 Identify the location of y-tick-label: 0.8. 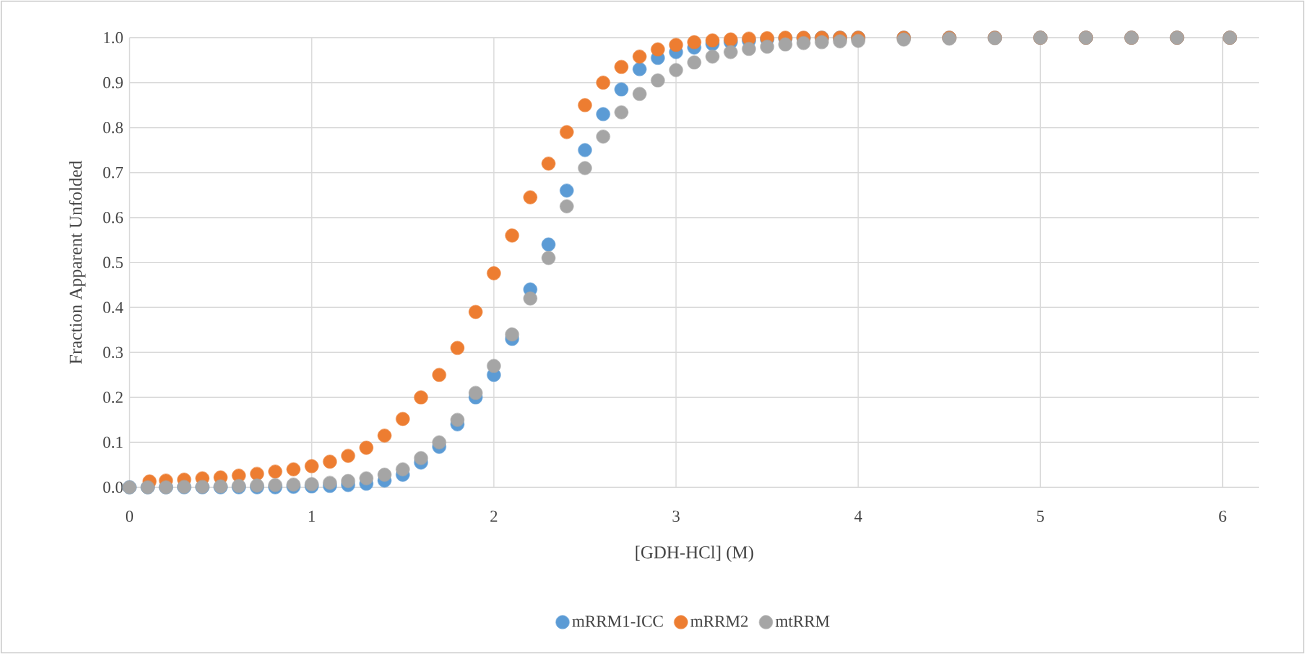
(113, 127).